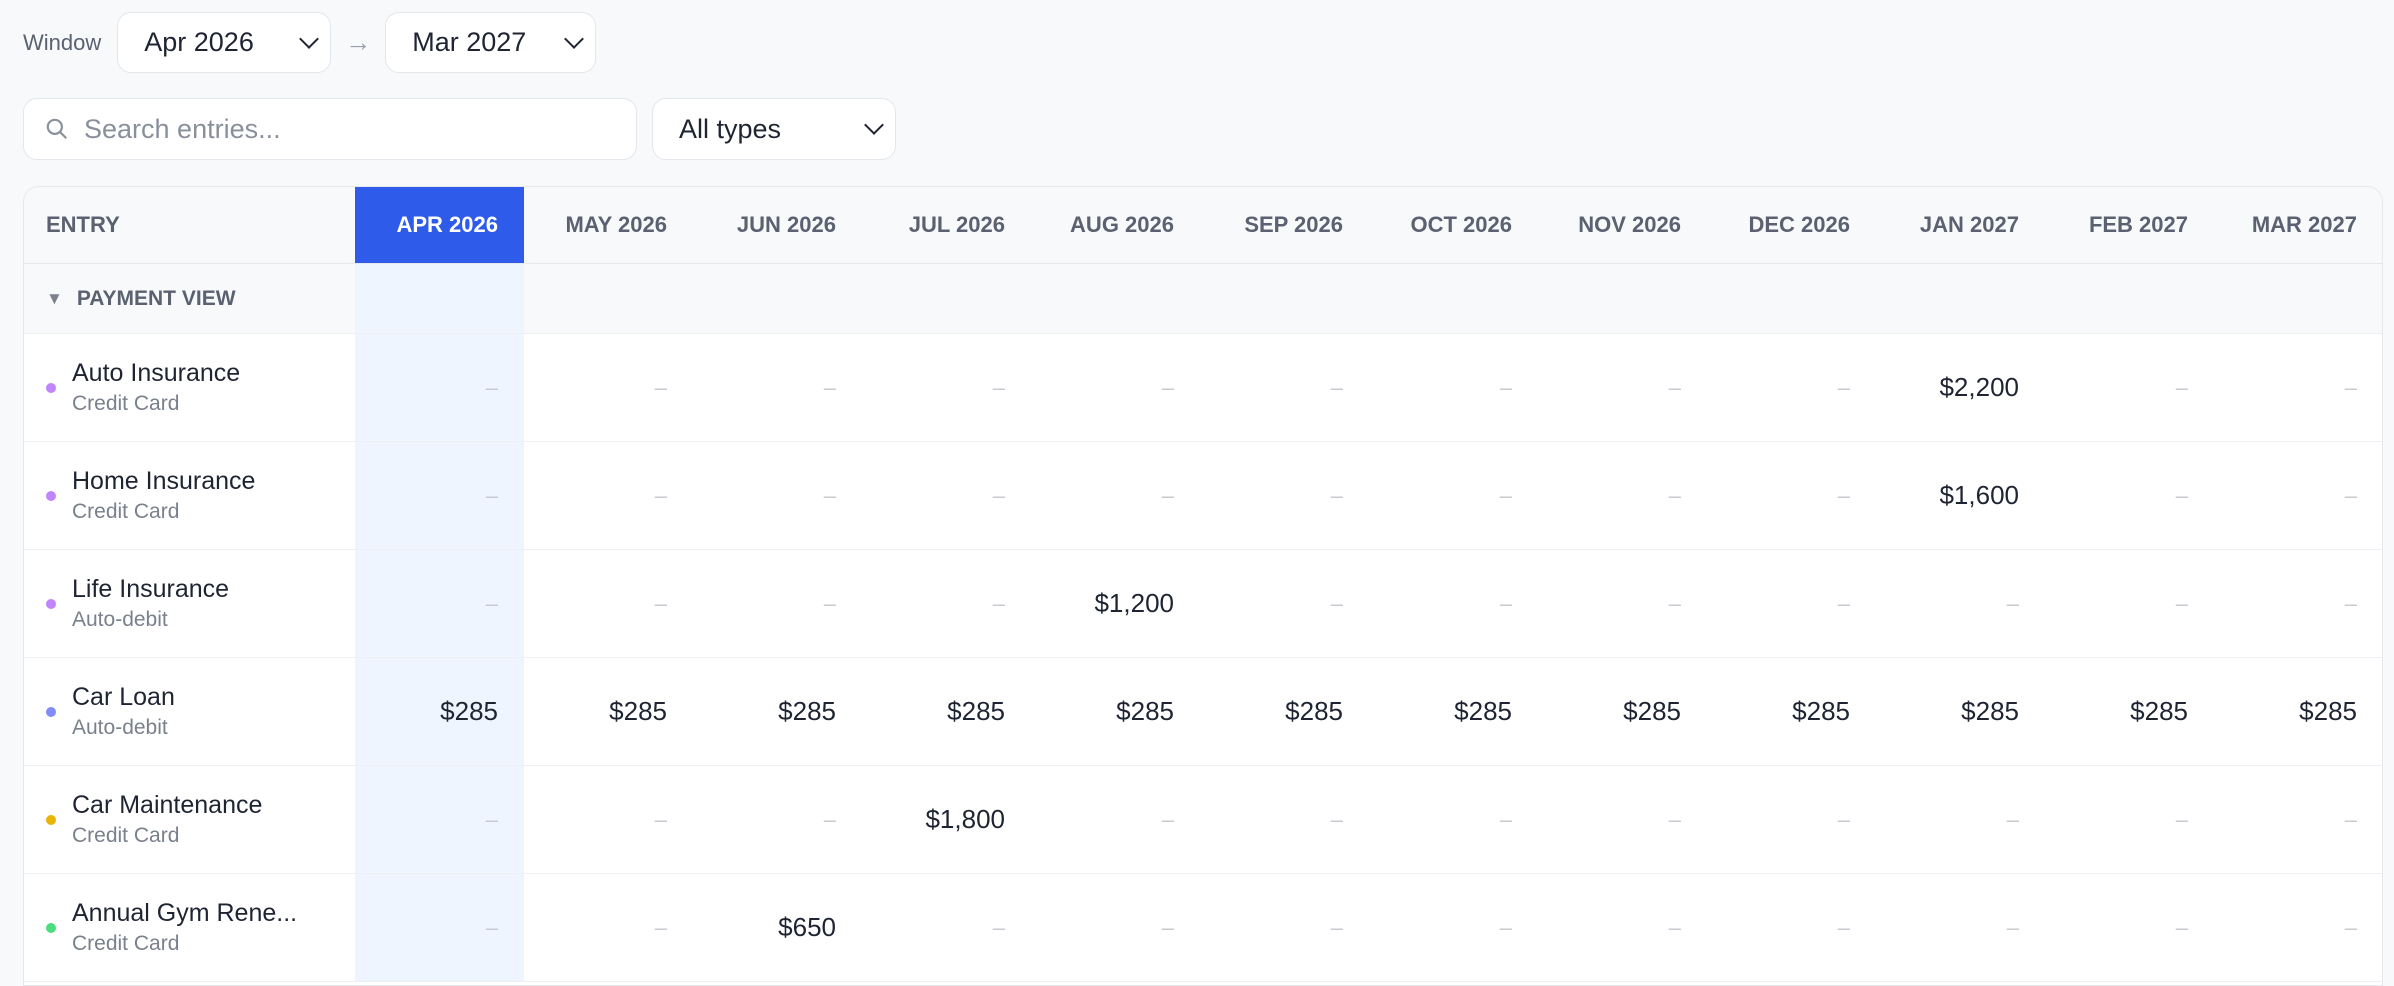  Describe the element at coordinates (956, 224) in the screenshot. I see `month-header: JUL 2026` at that location.